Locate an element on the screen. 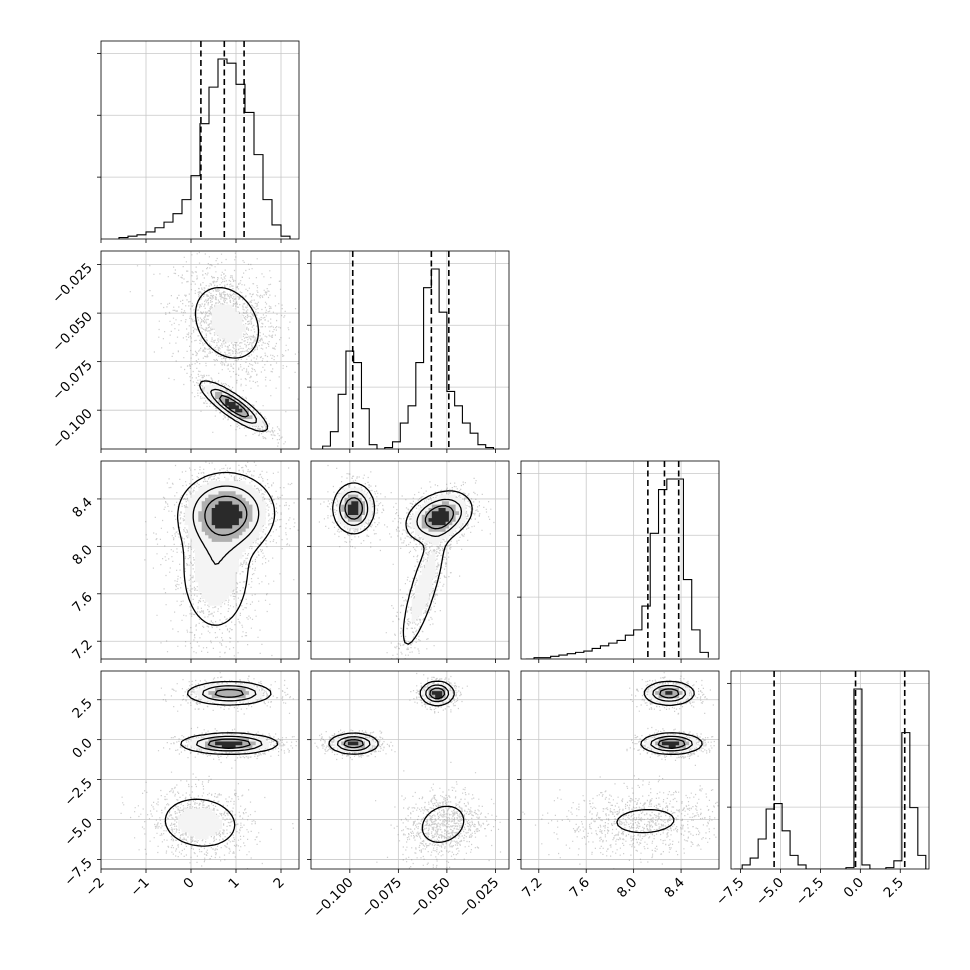 This screenshot has width=970, height=970. x-tick-label-p4: −5.0 is located at coordinates (770, 892).